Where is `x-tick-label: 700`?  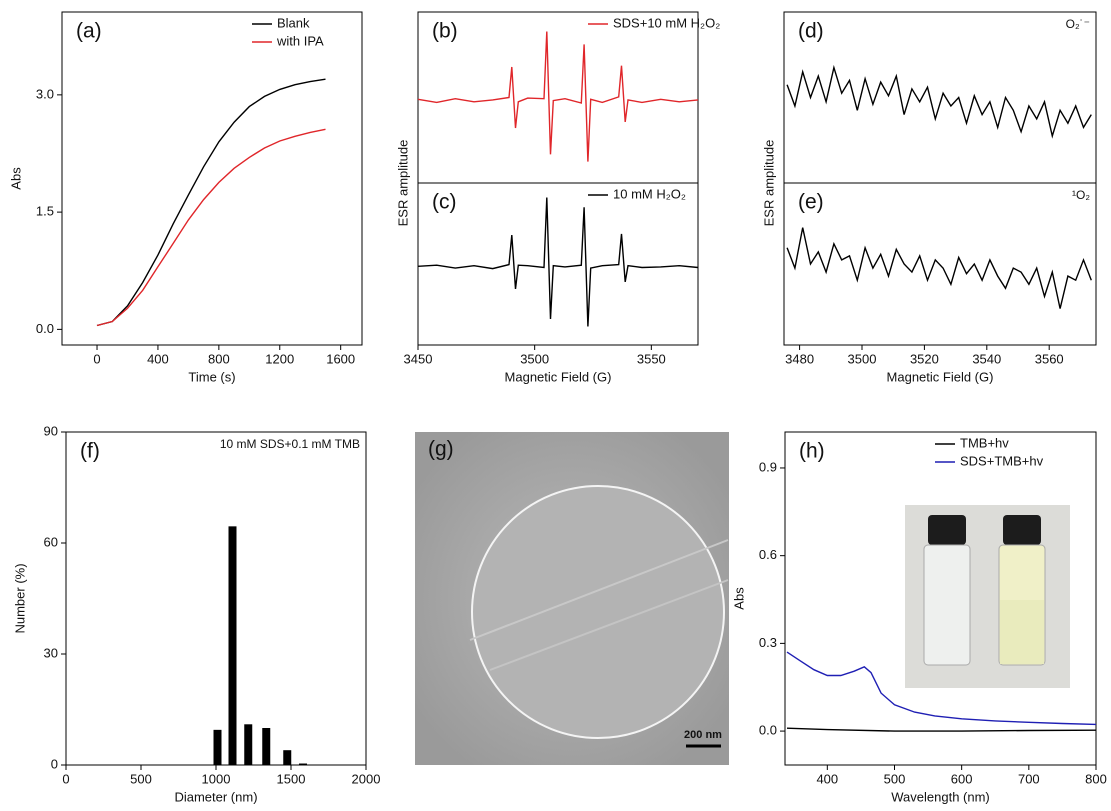 x-tick-label: 700 is located at coordinates (1029, 778).